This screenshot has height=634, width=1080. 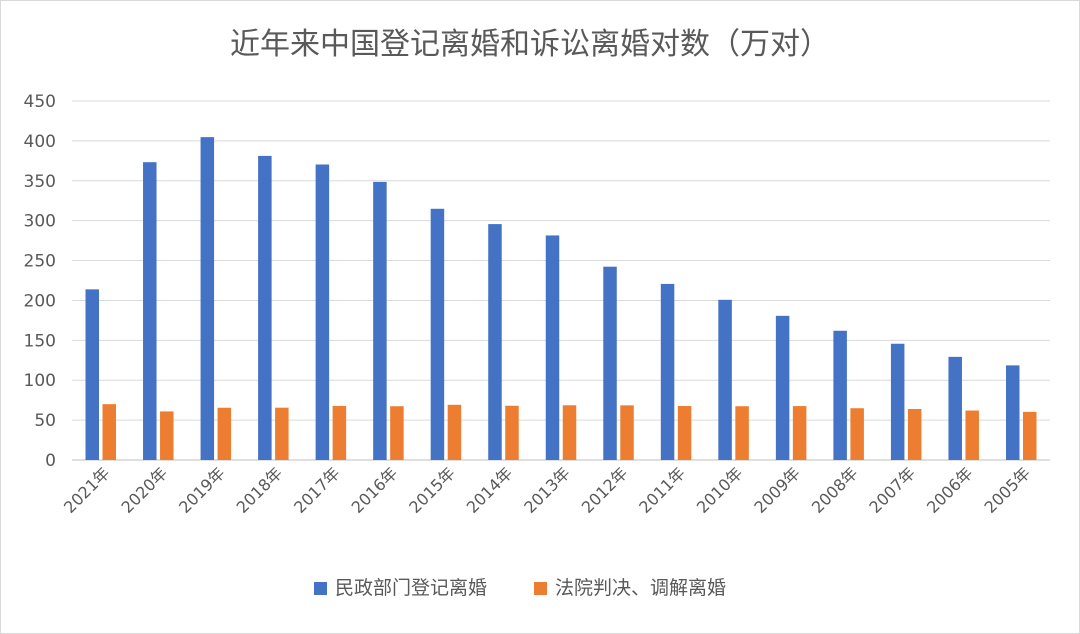 What do you see at coordinates (40, 381) in the screenshot?
I see `y-tick-label: 100` at bounding box center [40, 381].